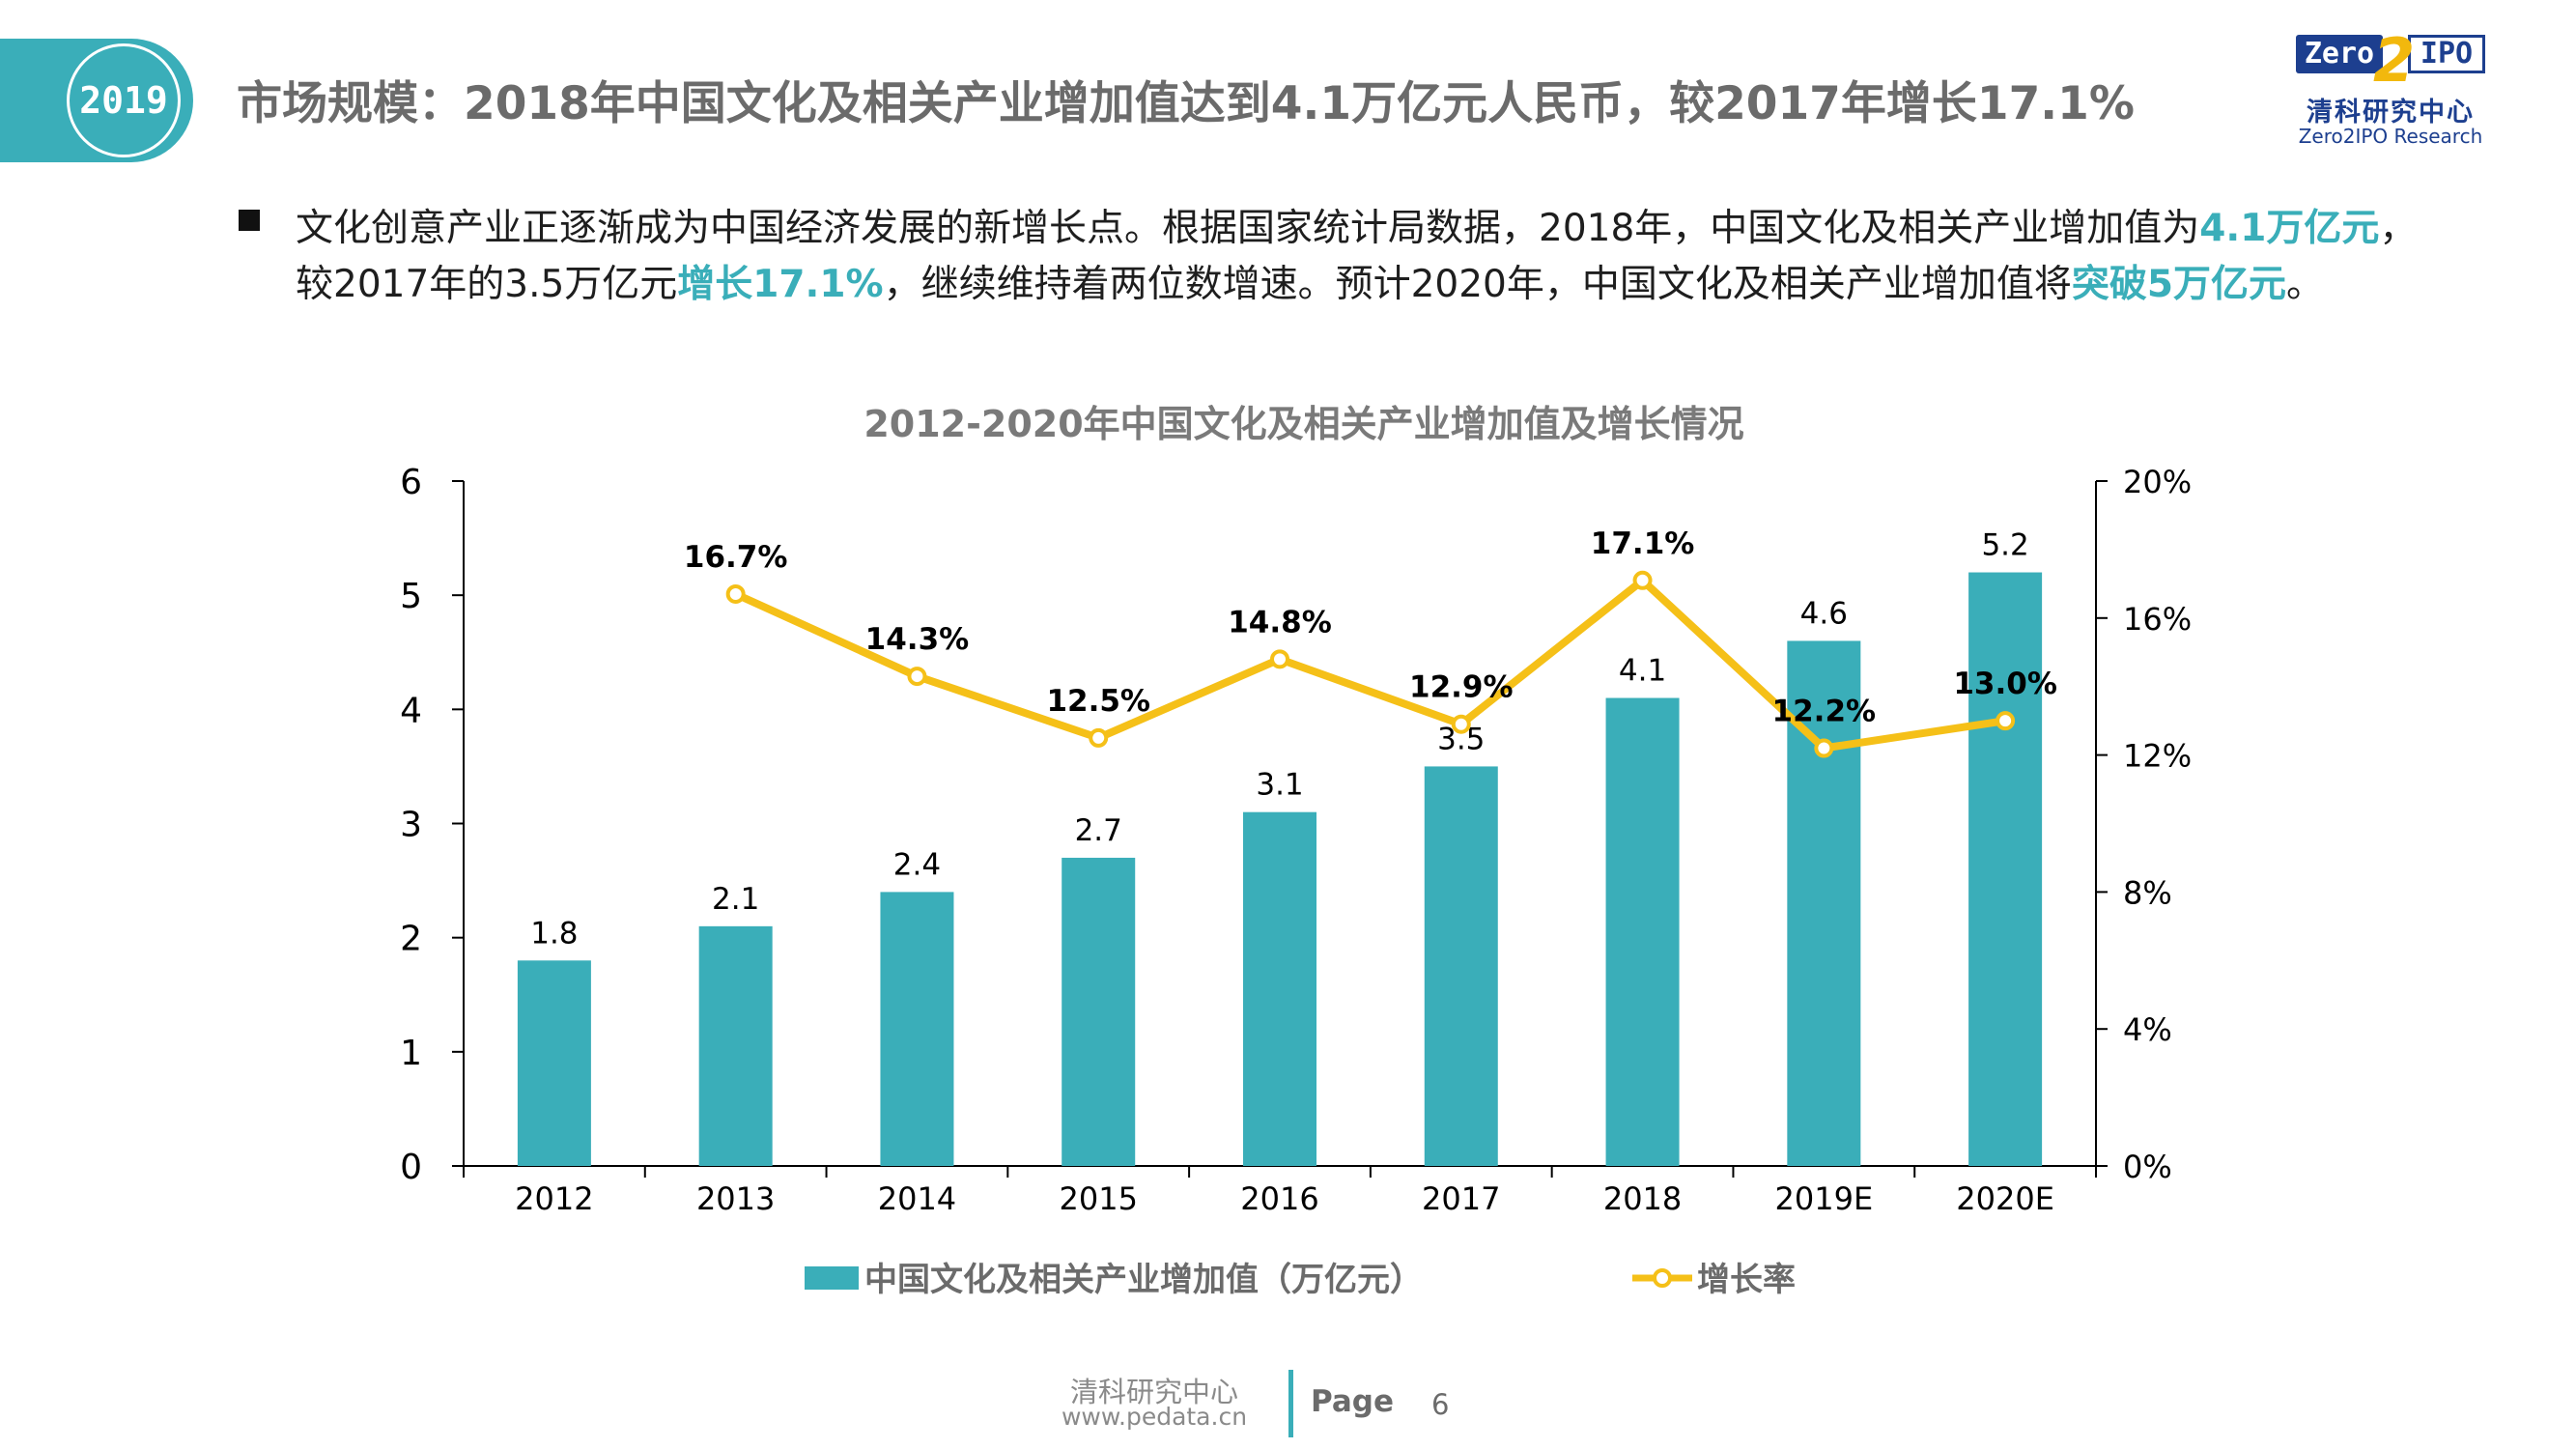  What do you see at coordinates (1353, 1401) in the screenshot?
I see `footer-page-label: Page` at bounding box center [1353, 1401].